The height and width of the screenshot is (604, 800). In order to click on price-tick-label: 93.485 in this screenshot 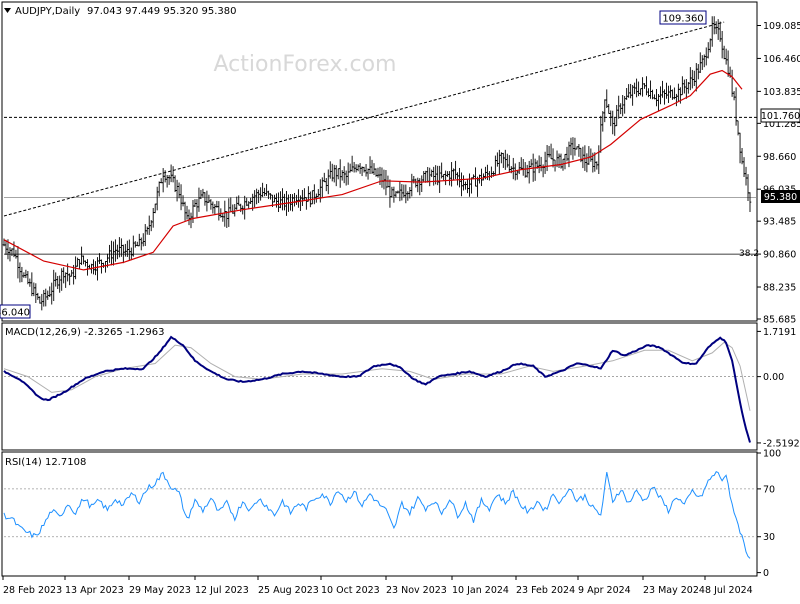, I will do `click(779, 222)`.